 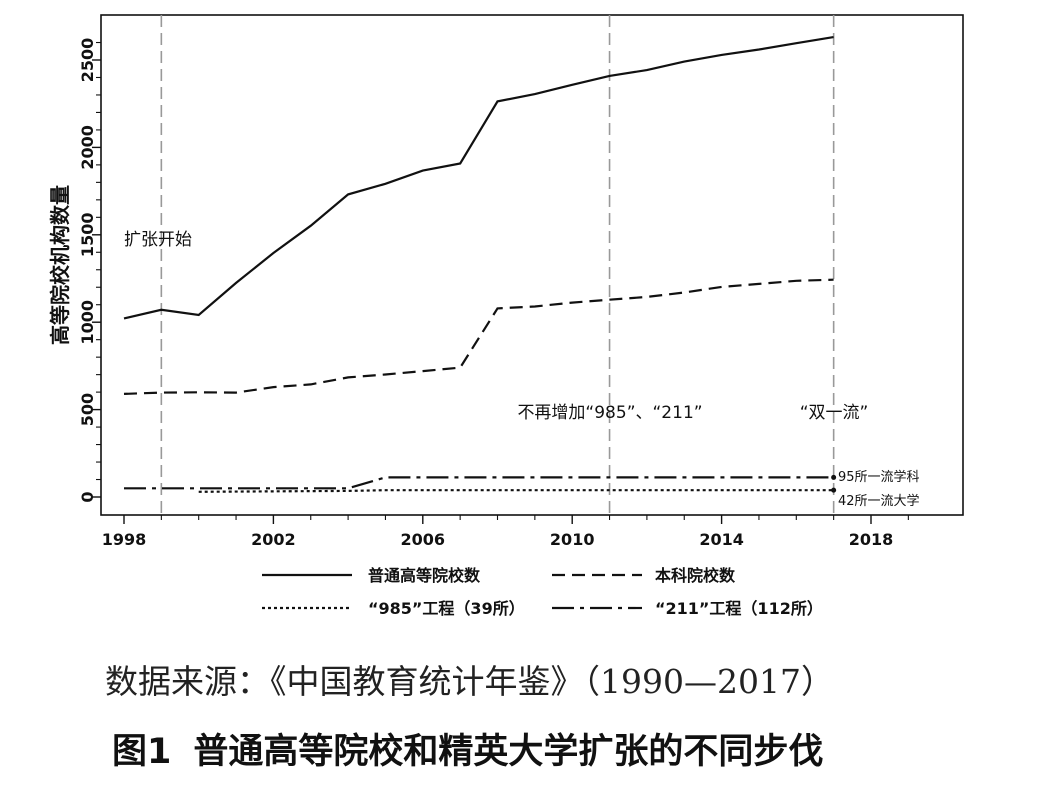 I want to click on y-tick-label: 500, so click(x=87, y=409).